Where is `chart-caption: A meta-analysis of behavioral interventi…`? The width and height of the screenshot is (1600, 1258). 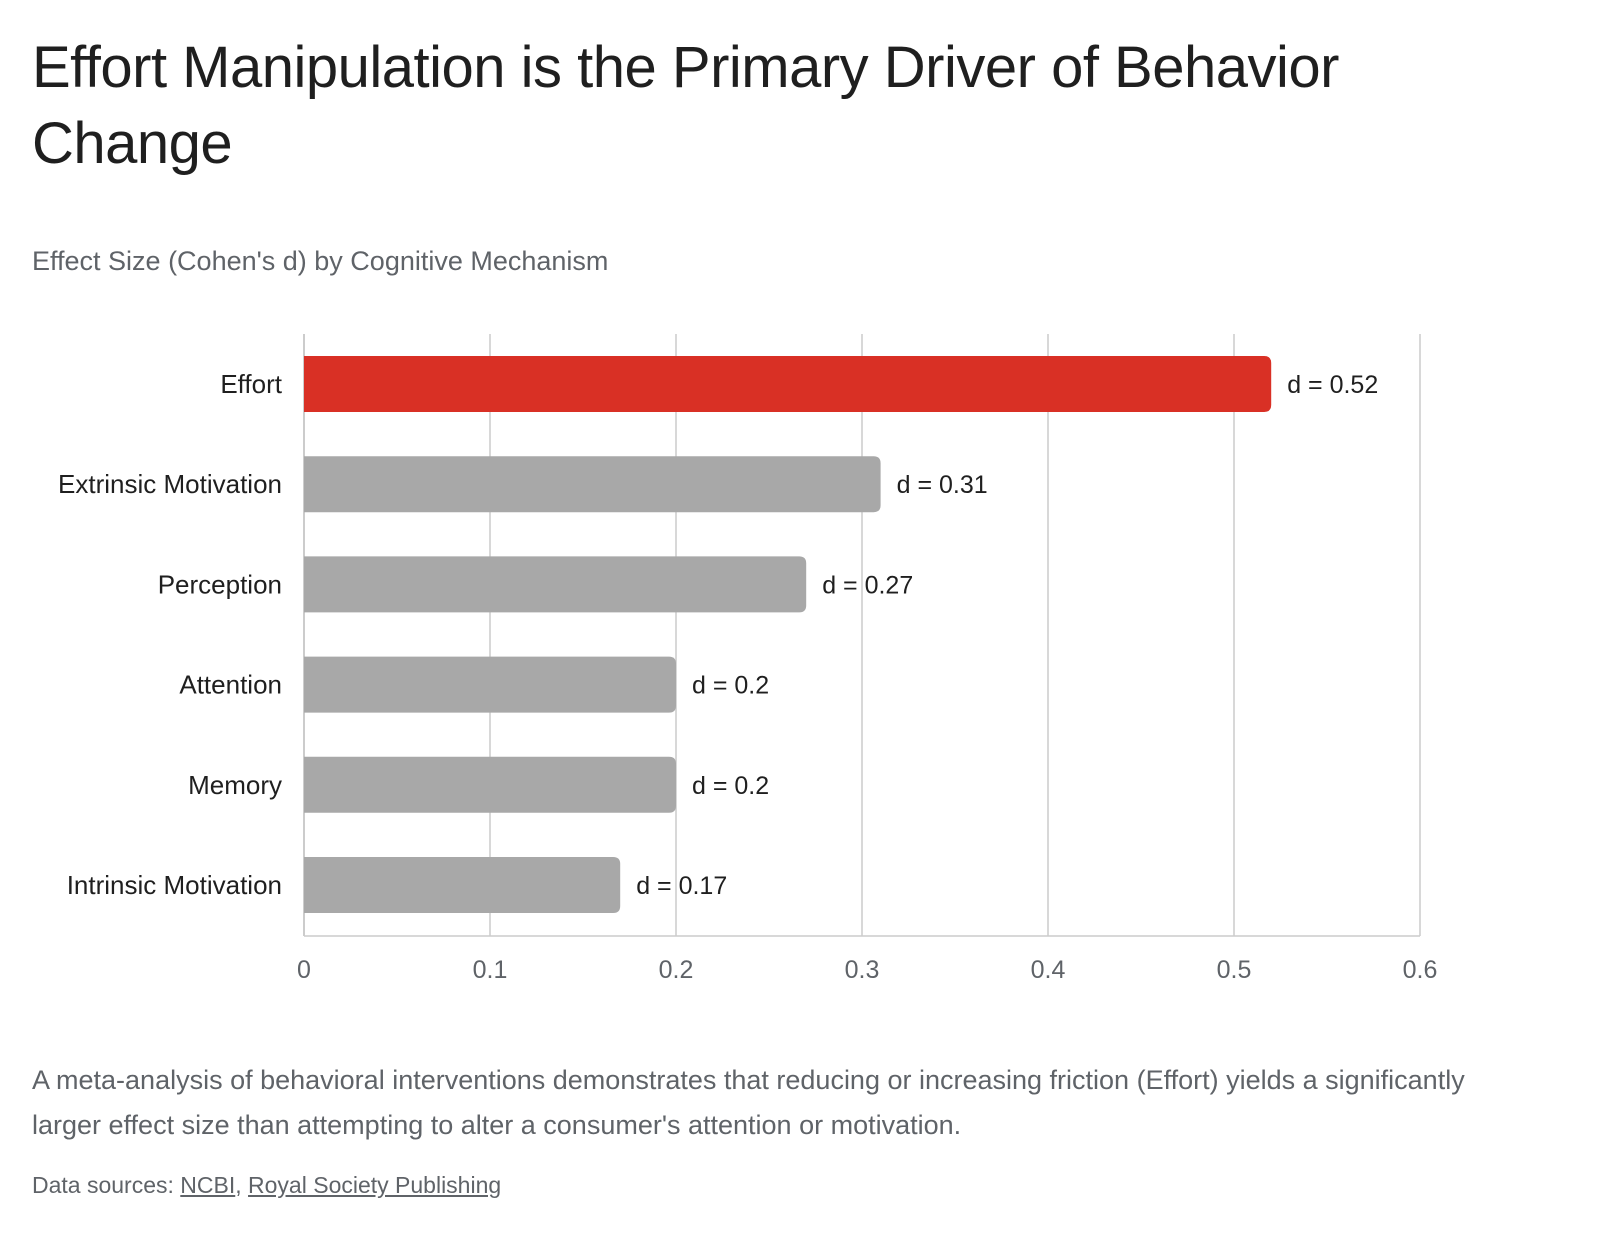 chart-caption: A meta-analysis of behavioral interventi… is located at coordinates (748, 1102).